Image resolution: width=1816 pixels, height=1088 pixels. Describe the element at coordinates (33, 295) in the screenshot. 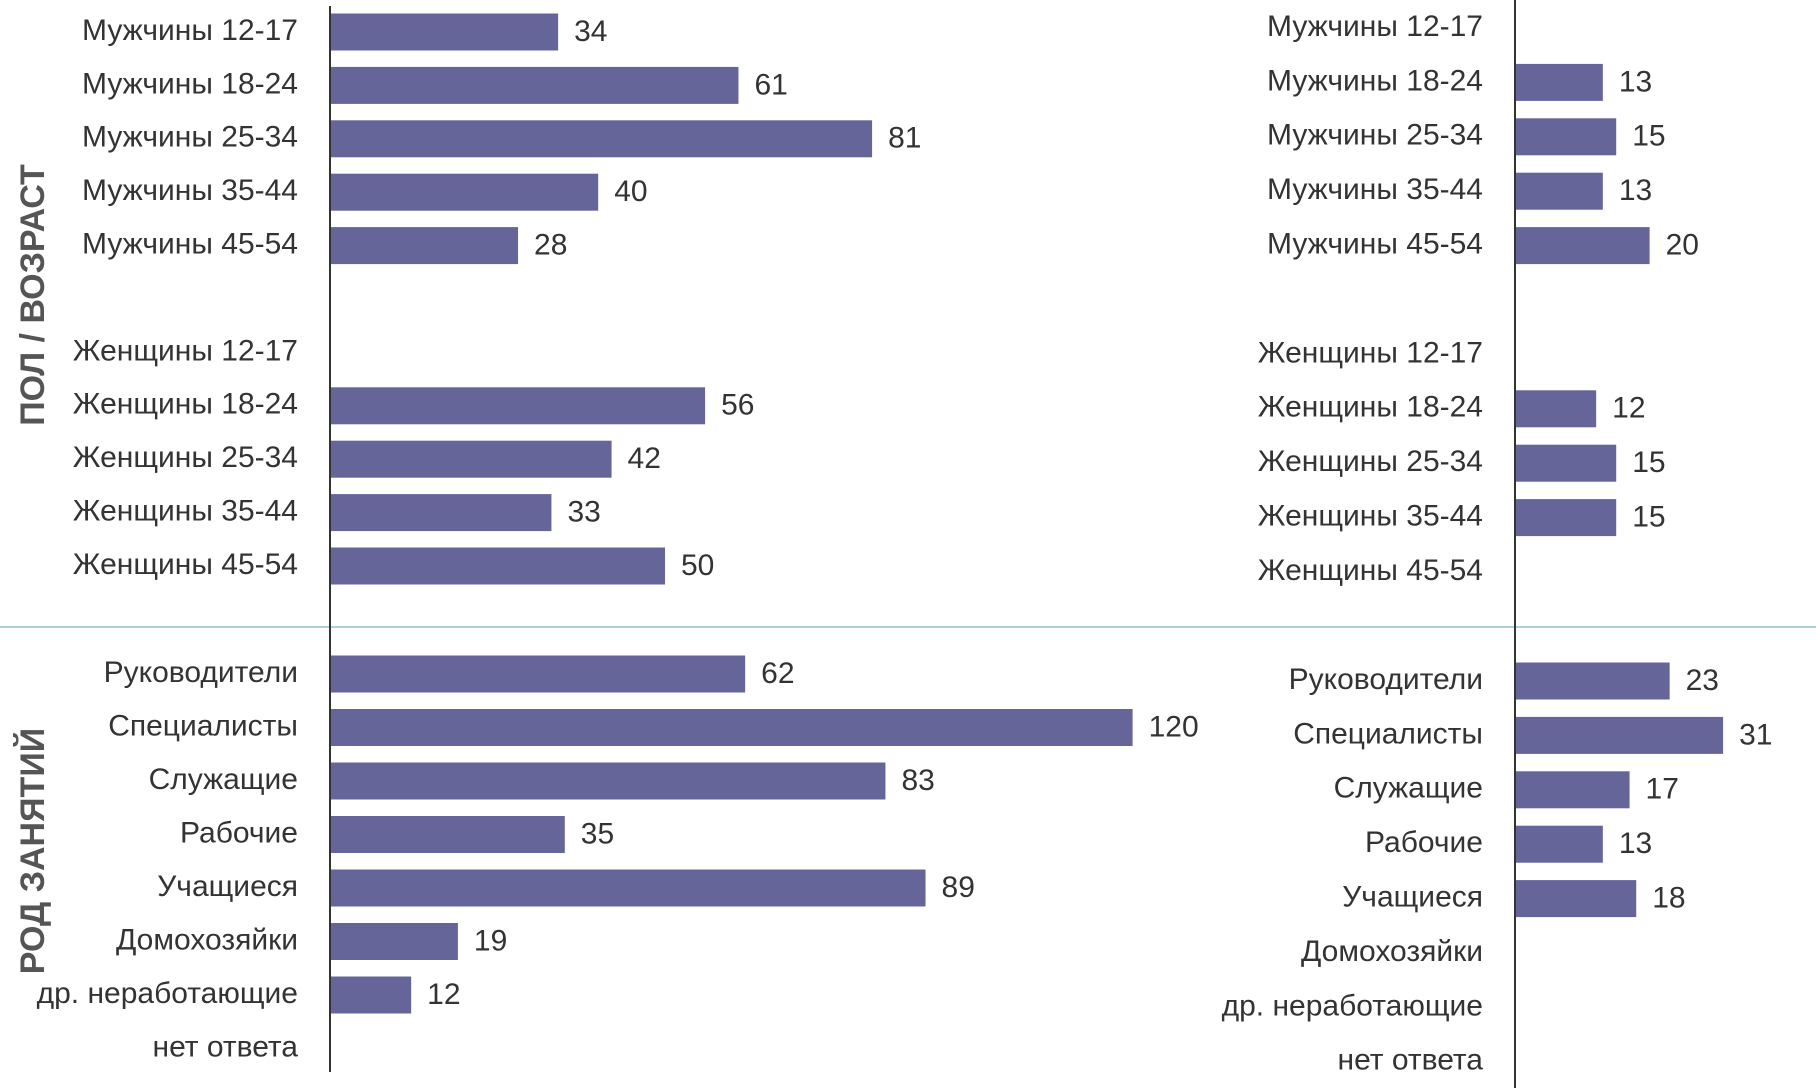

I see `group-label: ПОЛ / ВОЗРАСТ` at that location.